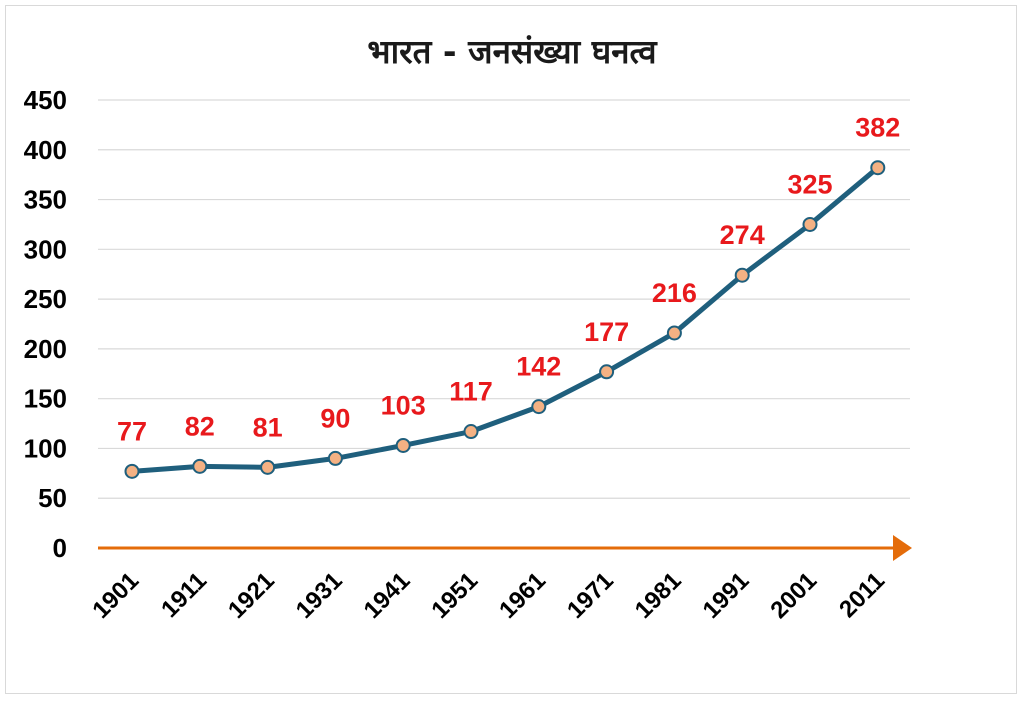  Describe the element at coordinates (522, 595) in the screenshot. I see `x-tick-label: 1961` at that location.